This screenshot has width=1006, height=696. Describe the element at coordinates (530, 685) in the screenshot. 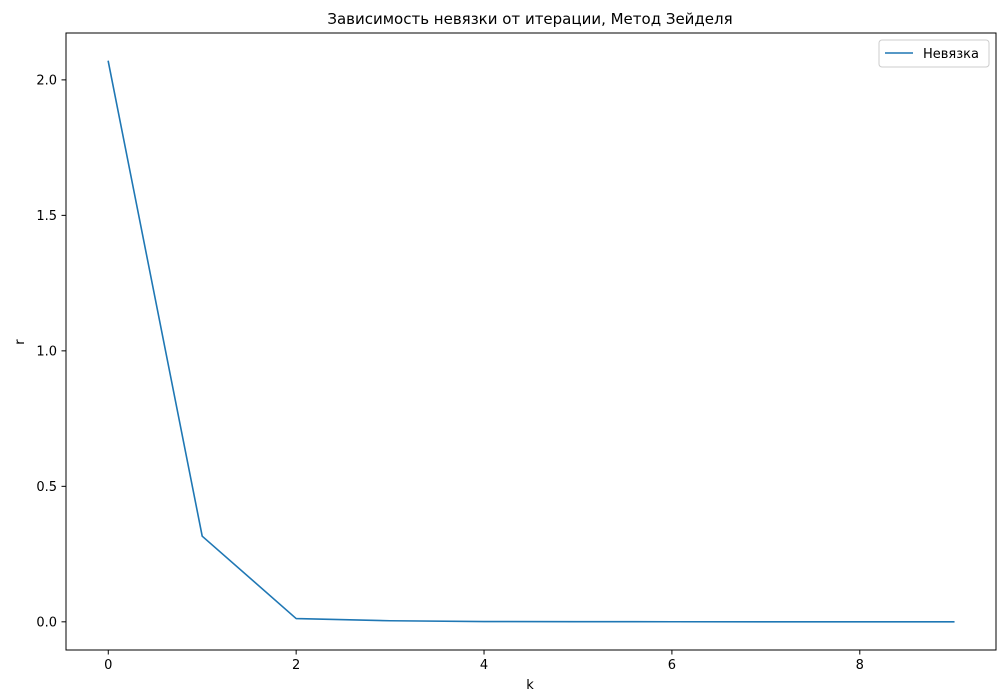

I see `x-axis-label: k` at that location.